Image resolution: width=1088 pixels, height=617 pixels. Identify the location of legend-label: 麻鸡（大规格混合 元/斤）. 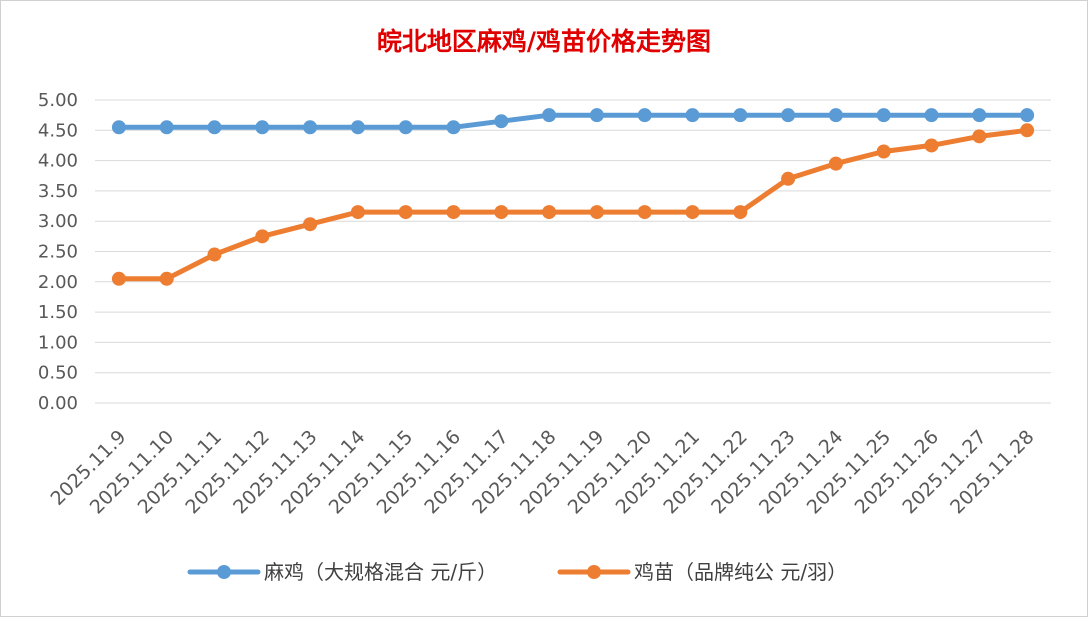
(380, 572).